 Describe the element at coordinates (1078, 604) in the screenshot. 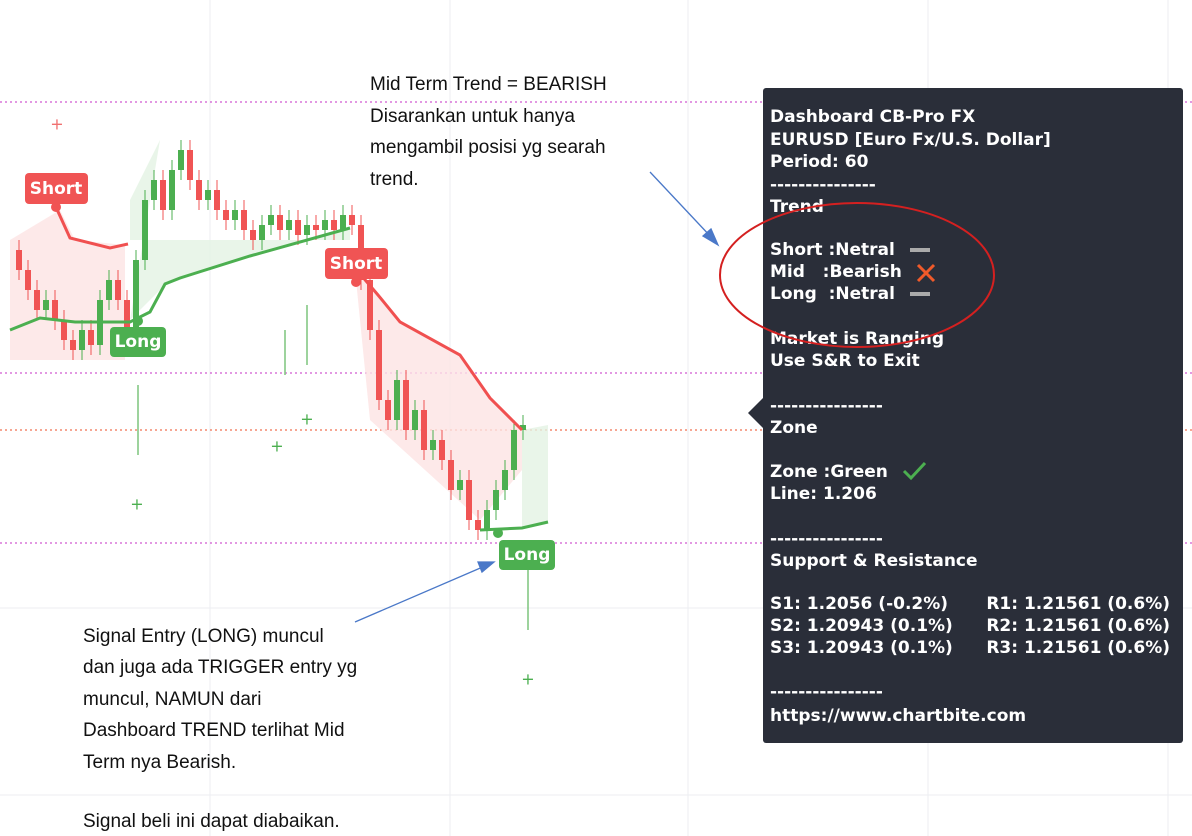

I see `resistance: R1: 1.21561 (0.6%)` at that location.